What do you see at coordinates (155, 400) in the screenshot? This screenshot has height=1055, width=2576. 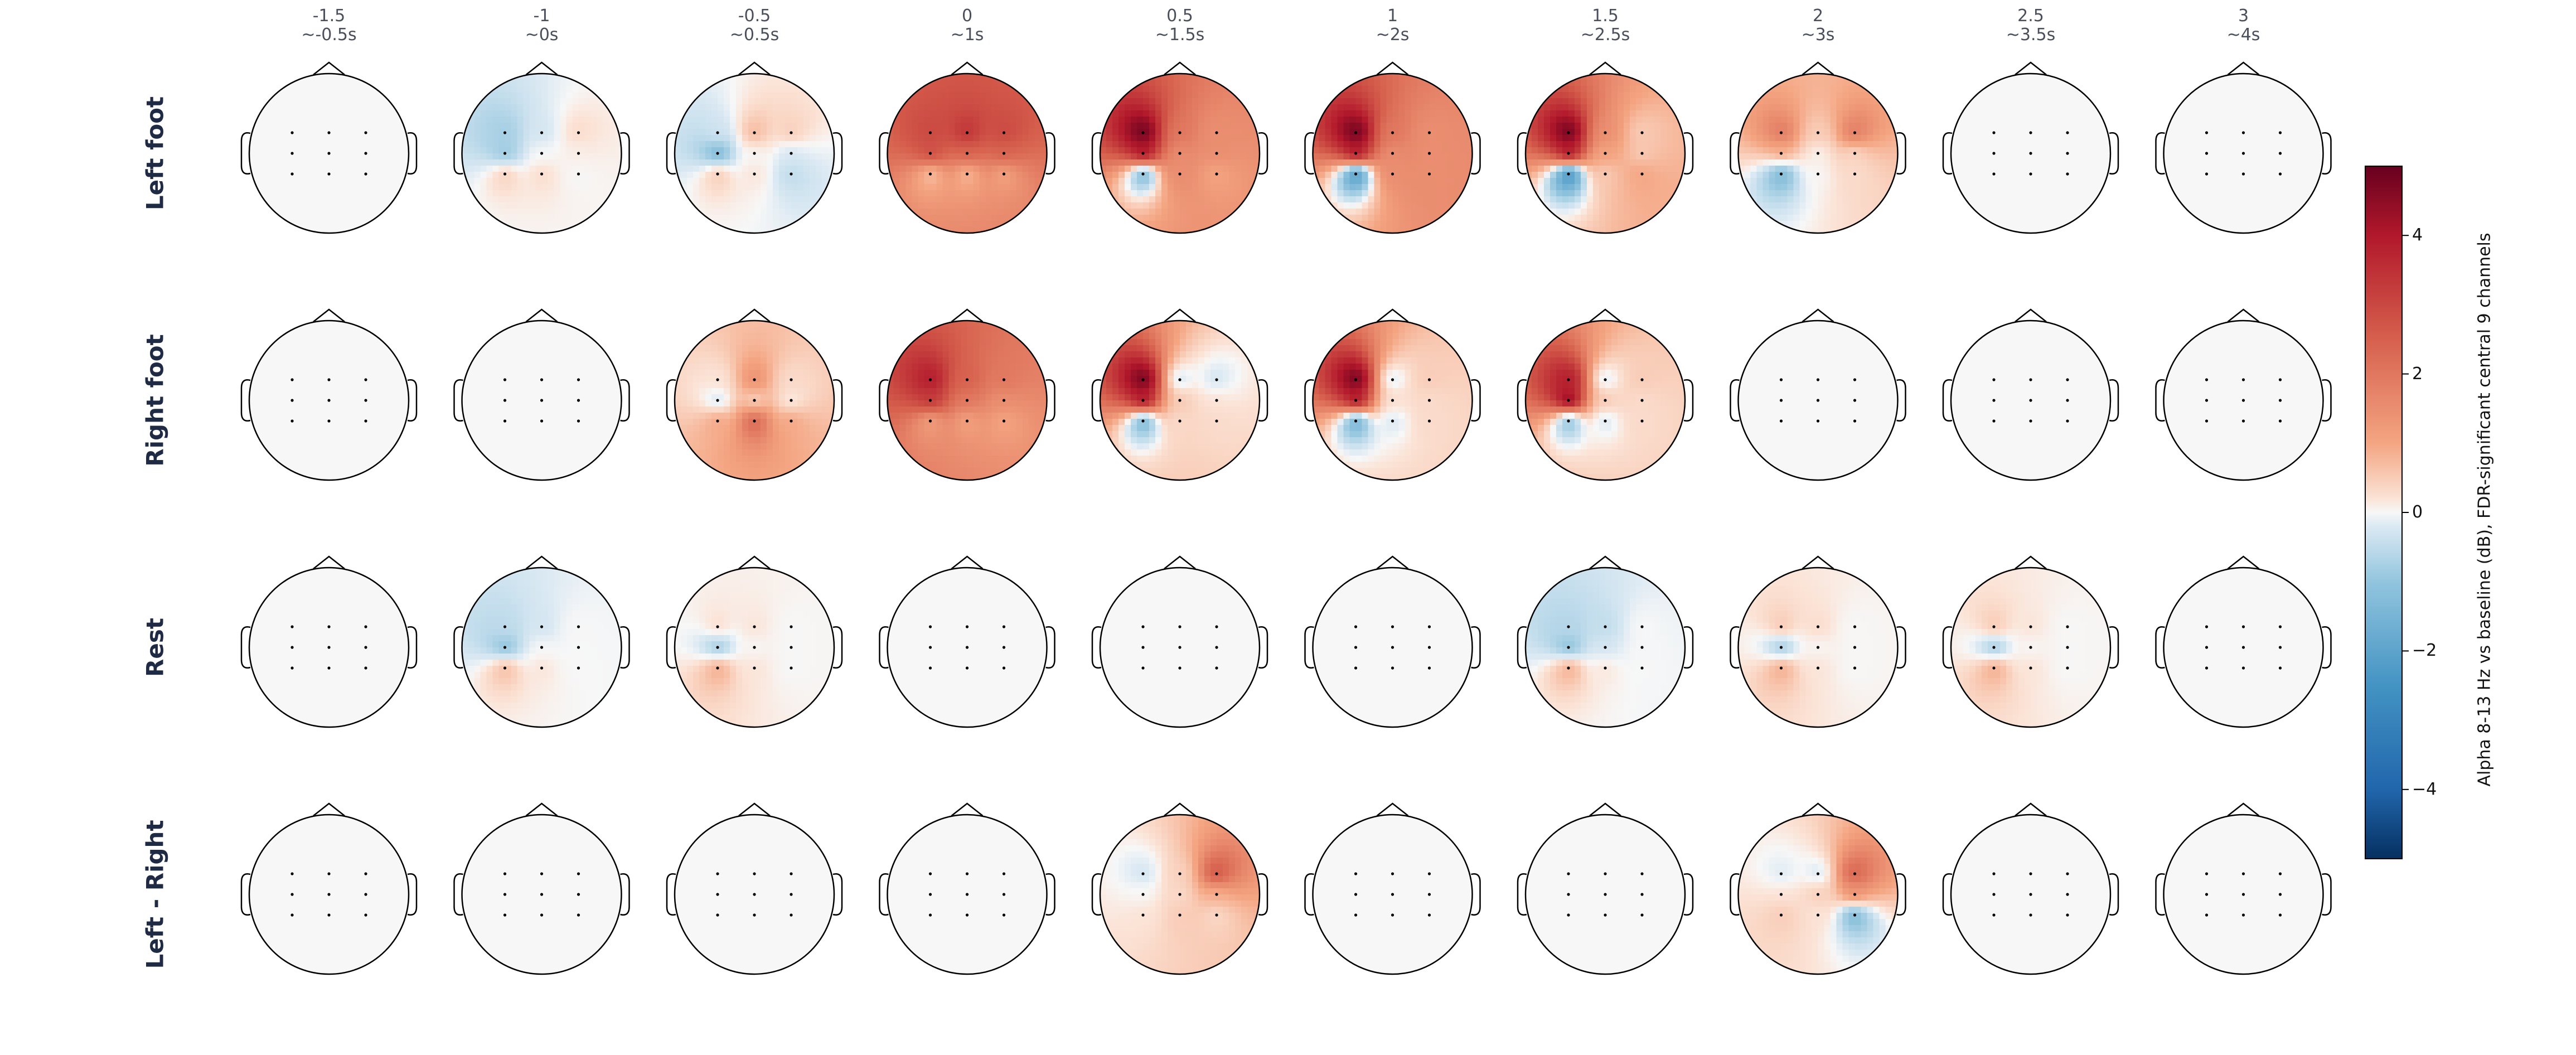 I see `row-label: Right foot` at bounding box center [155, 400].